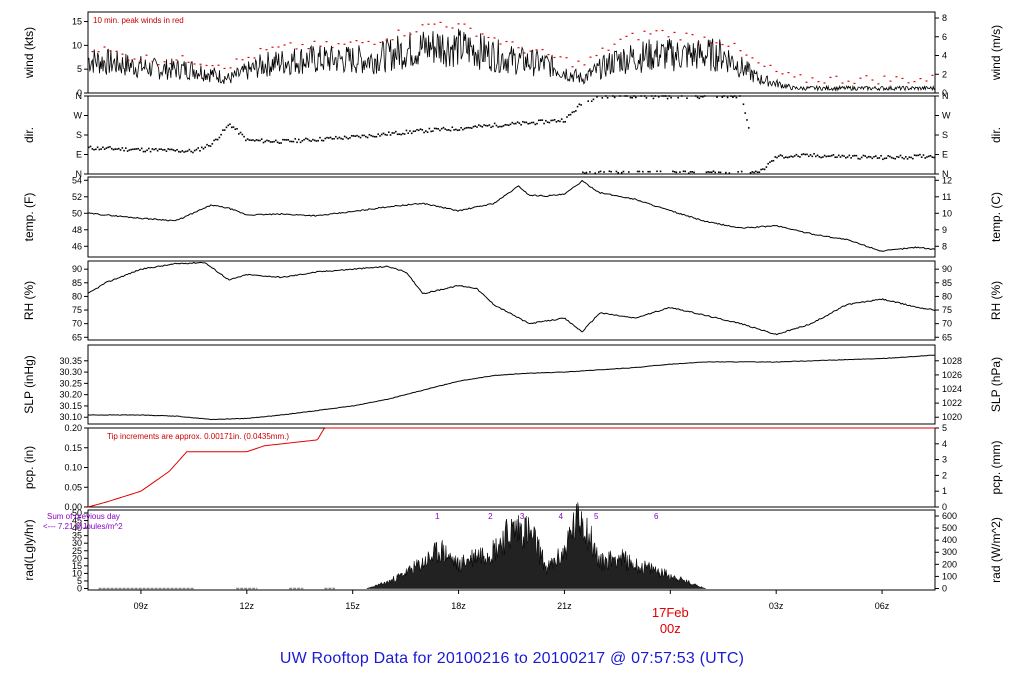  I want to click on dir-left-tick-label: S, so click(79, 135).